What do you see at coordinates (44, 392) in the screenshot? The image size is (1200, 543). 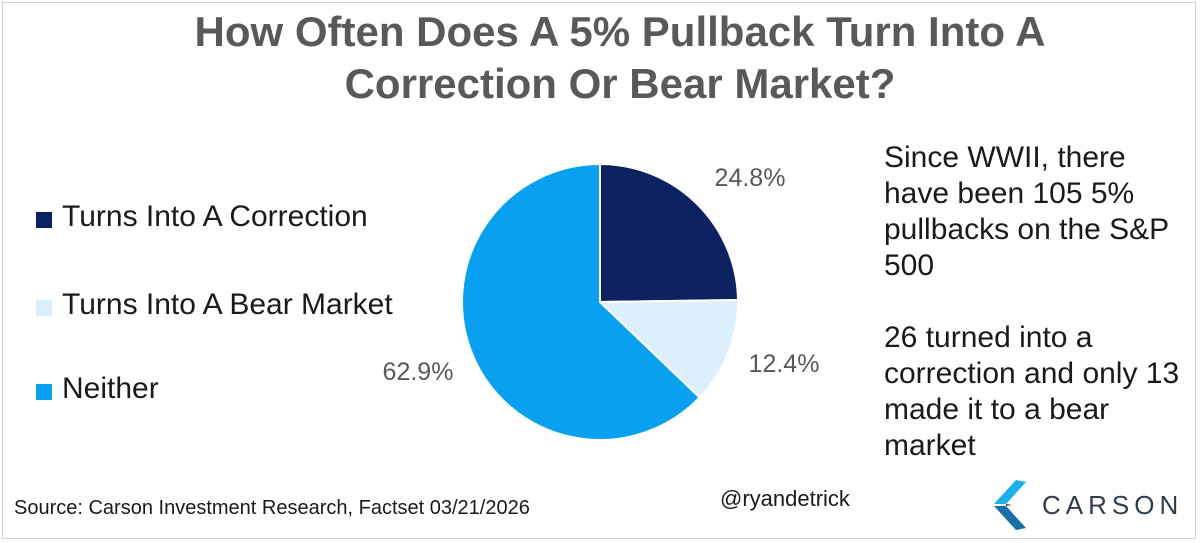 I see `legend-swatch-neither` at bounding box center [44, 392].